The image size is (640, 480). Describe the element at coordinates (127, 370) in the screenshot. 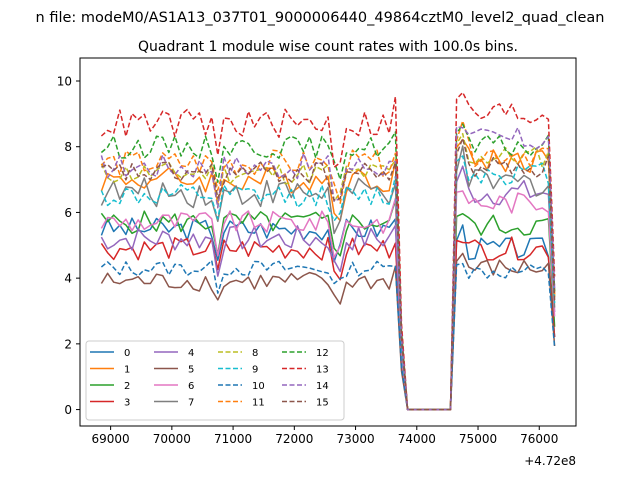

I see `legend-label-1: 1` at that location.